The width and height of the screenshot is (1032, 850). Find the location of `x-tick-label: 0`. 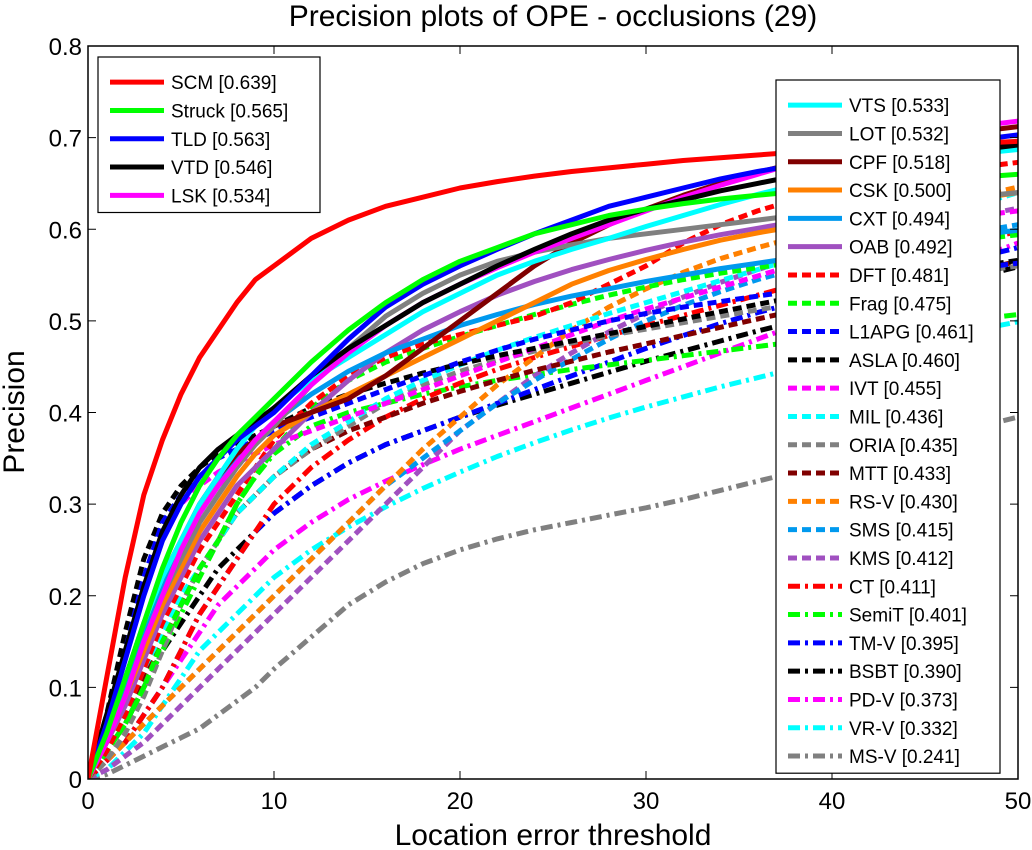

x-tick-label: 0 is located at coordinates (87, 801).